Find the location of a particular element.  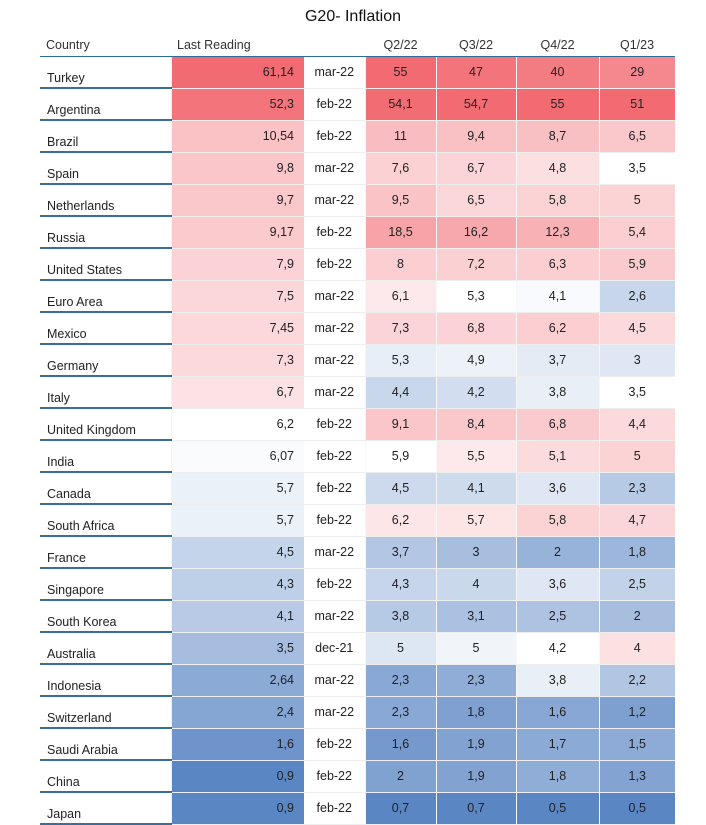

q1-23-cell: 1,2 is located at coordinates (636, 712).